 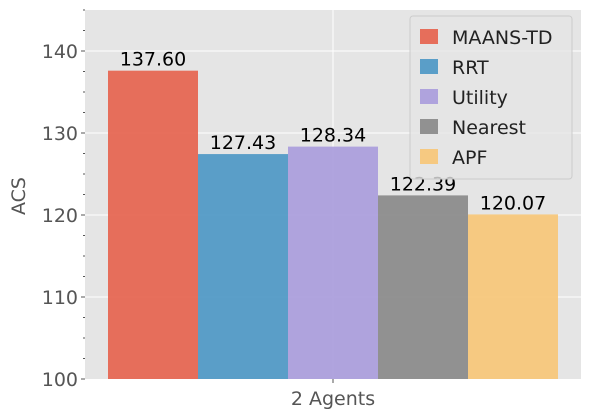 I want to click on minor-ticks, so click(x=83, y=194).